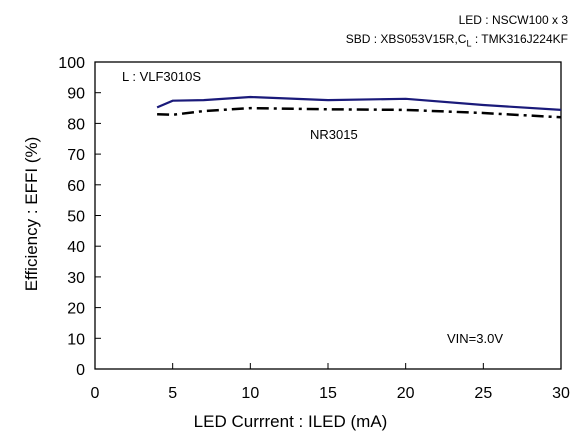  I want to click on x-tick-label: 30, so click(561, 393).